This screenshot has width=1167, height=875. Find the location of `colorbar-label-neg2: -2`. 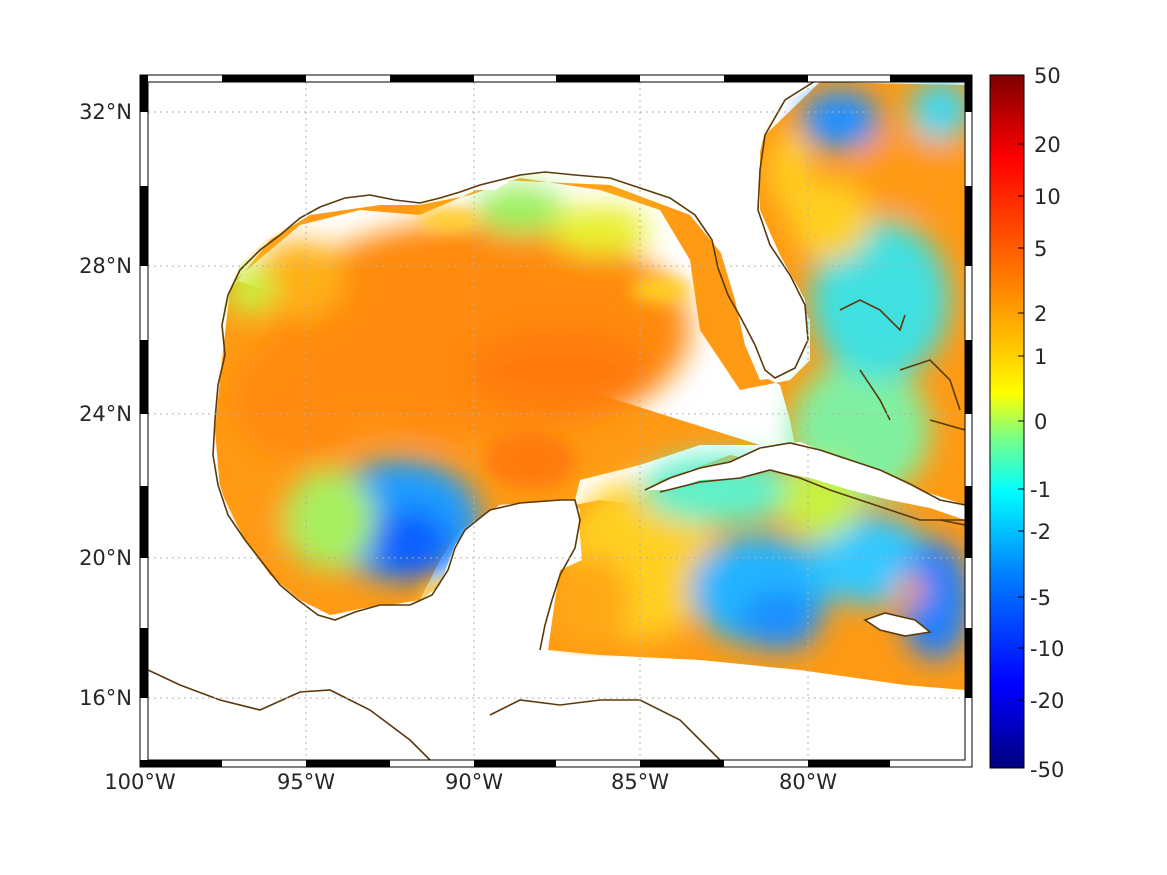

colorbar-label-neg2: -2 is located at coordinates (1040, 532).